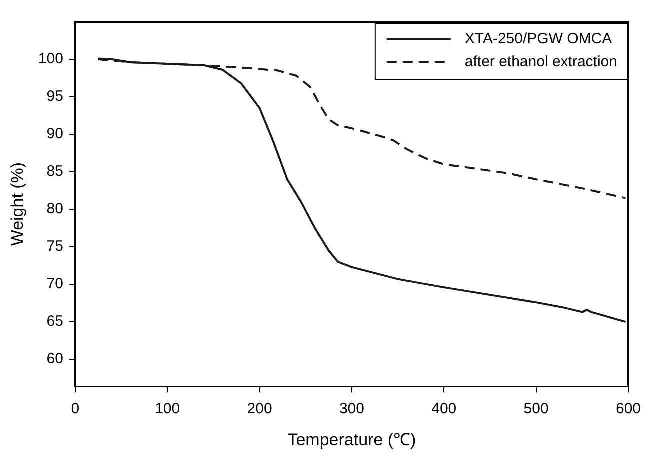 The width and height of the screenshot is (649, 459). I want to click on y-tick-label: 85, so click(55, 171).